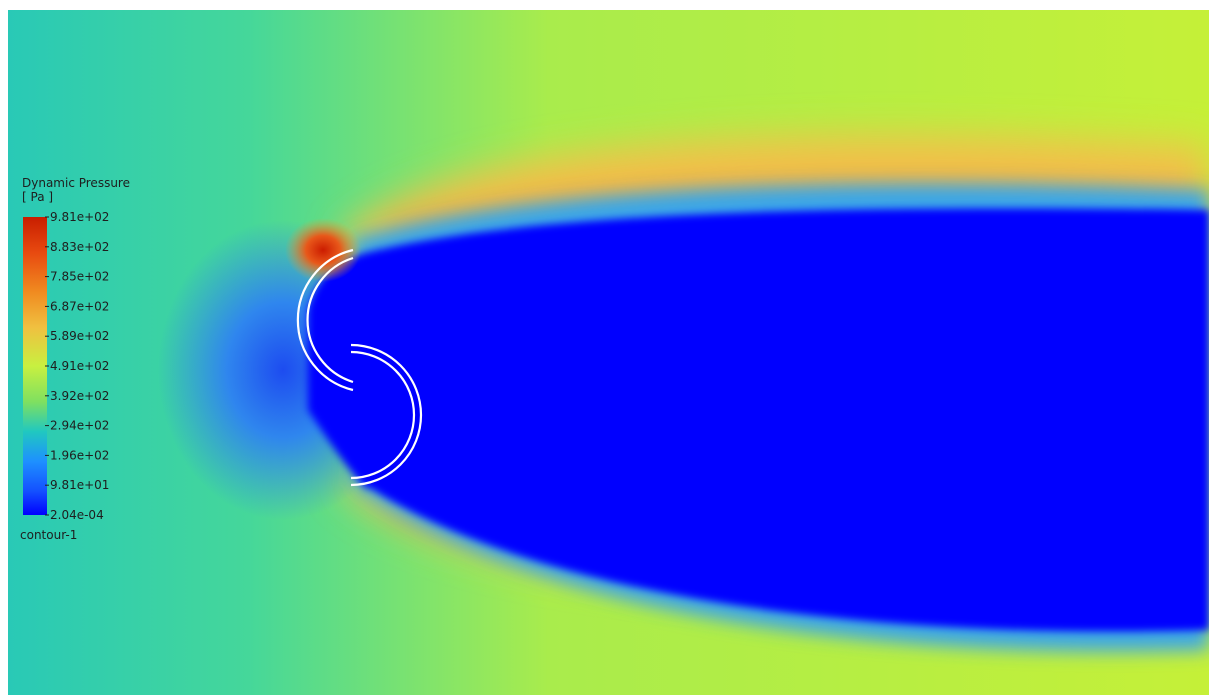  I want to click on legend-tick-label: 5.89e+02, so click(79, 336).